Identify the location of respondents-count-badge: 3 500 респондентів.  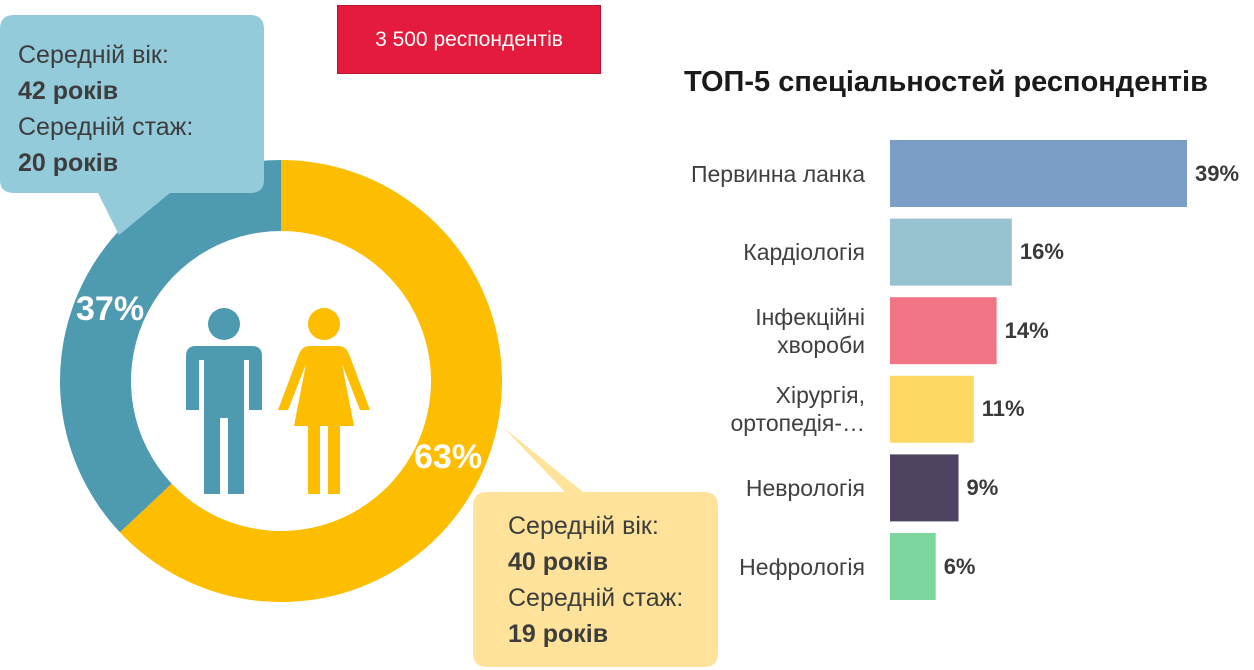
(469, 39).